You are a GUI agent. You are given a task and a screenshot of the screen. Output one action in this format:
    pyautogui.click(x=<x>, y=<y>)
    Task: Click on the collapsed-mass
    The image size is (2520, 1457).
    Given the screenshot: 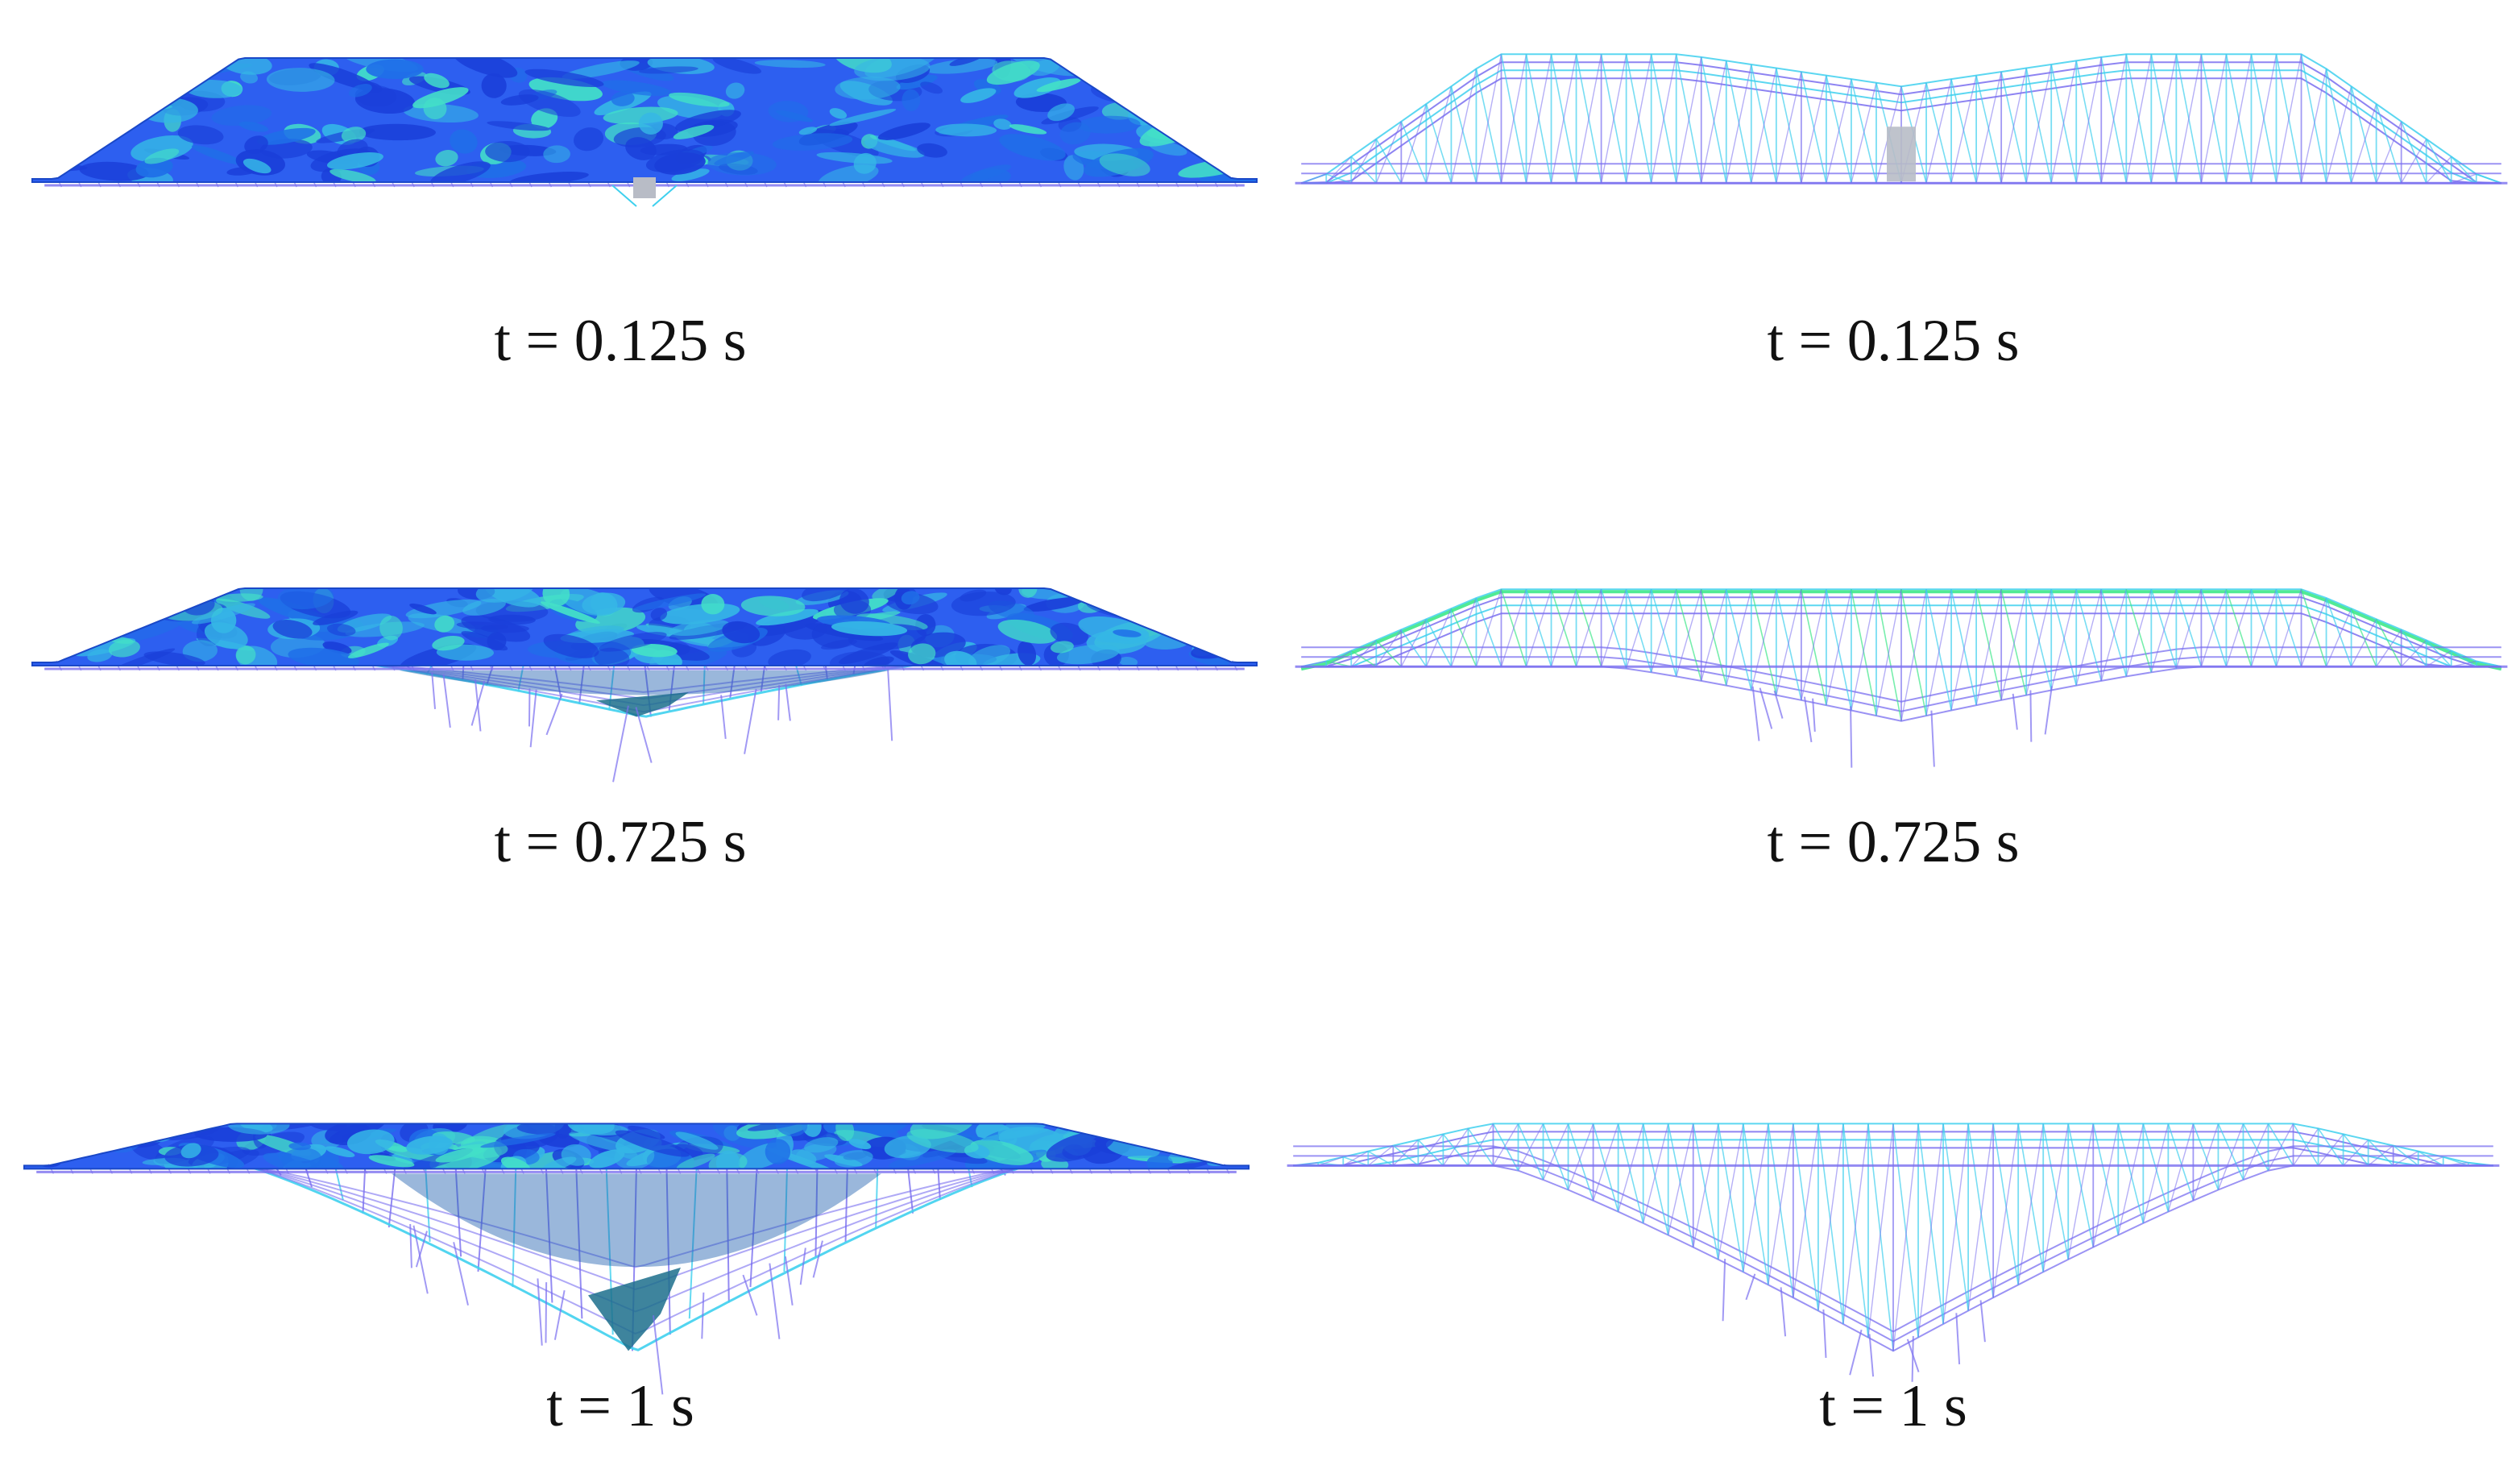 What is the action you would take?
    pyautogui.click(x=636, y=1220)
    